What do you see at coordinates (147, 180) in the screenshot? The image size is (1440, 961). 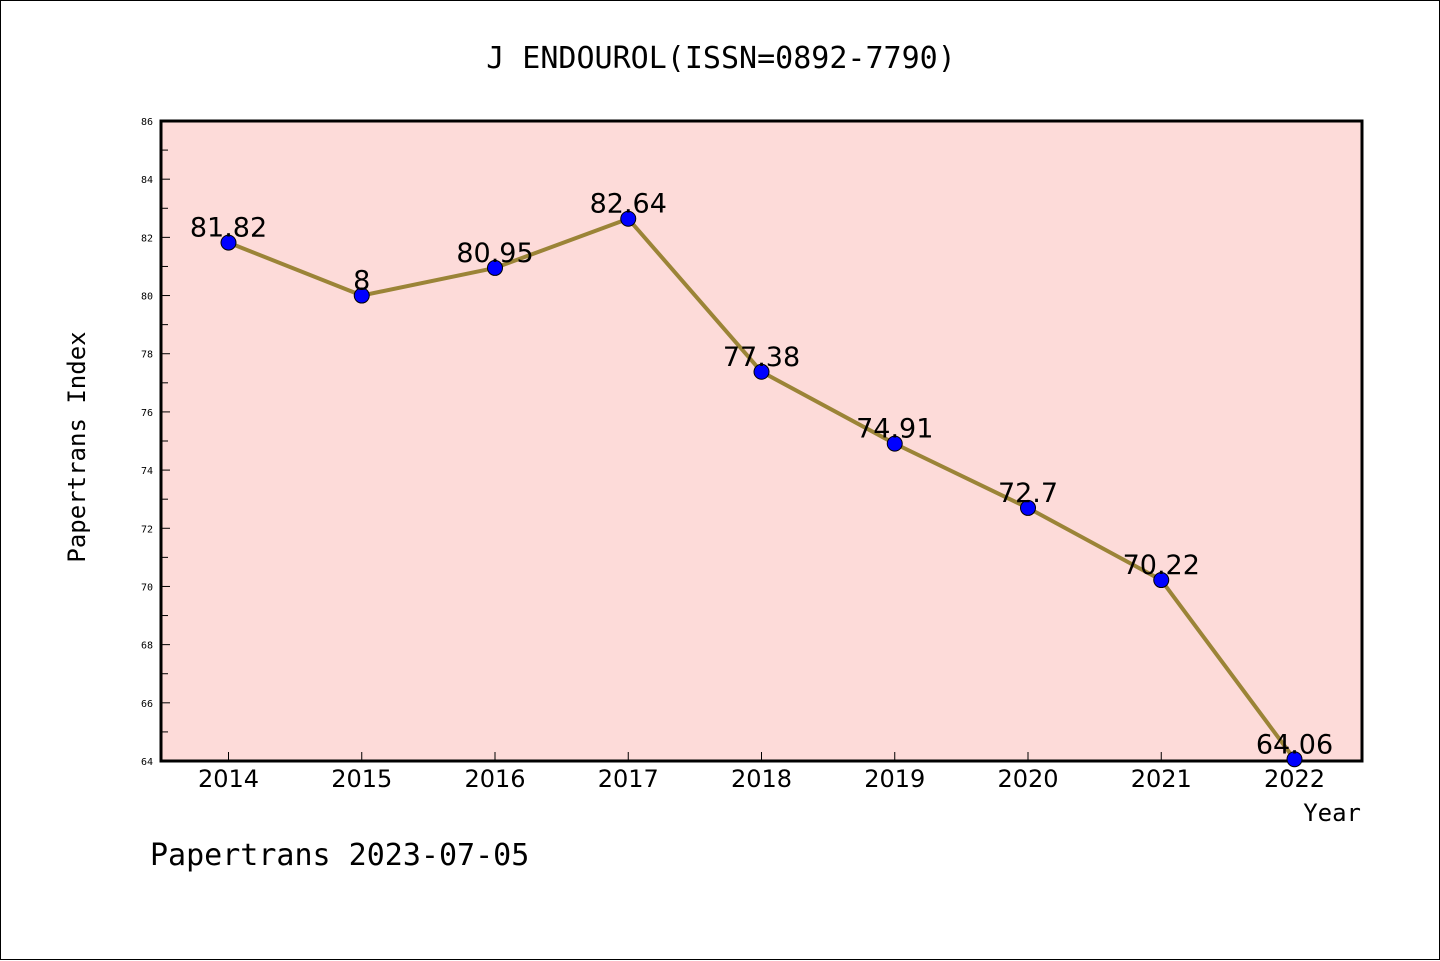 I see `y-tick-label: 84` at bounding box center [147, 180].